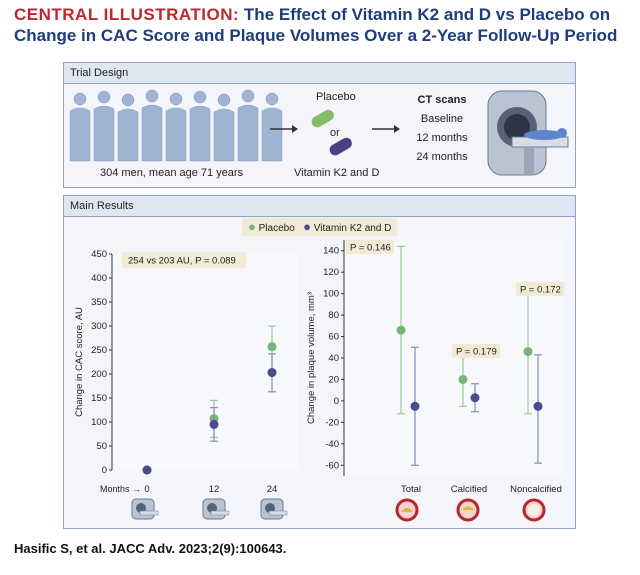  What do you see at coordinates (534, 510) in the screenshot?
I see `artery-noncalcified-icon` at bounding box center [534, 510].